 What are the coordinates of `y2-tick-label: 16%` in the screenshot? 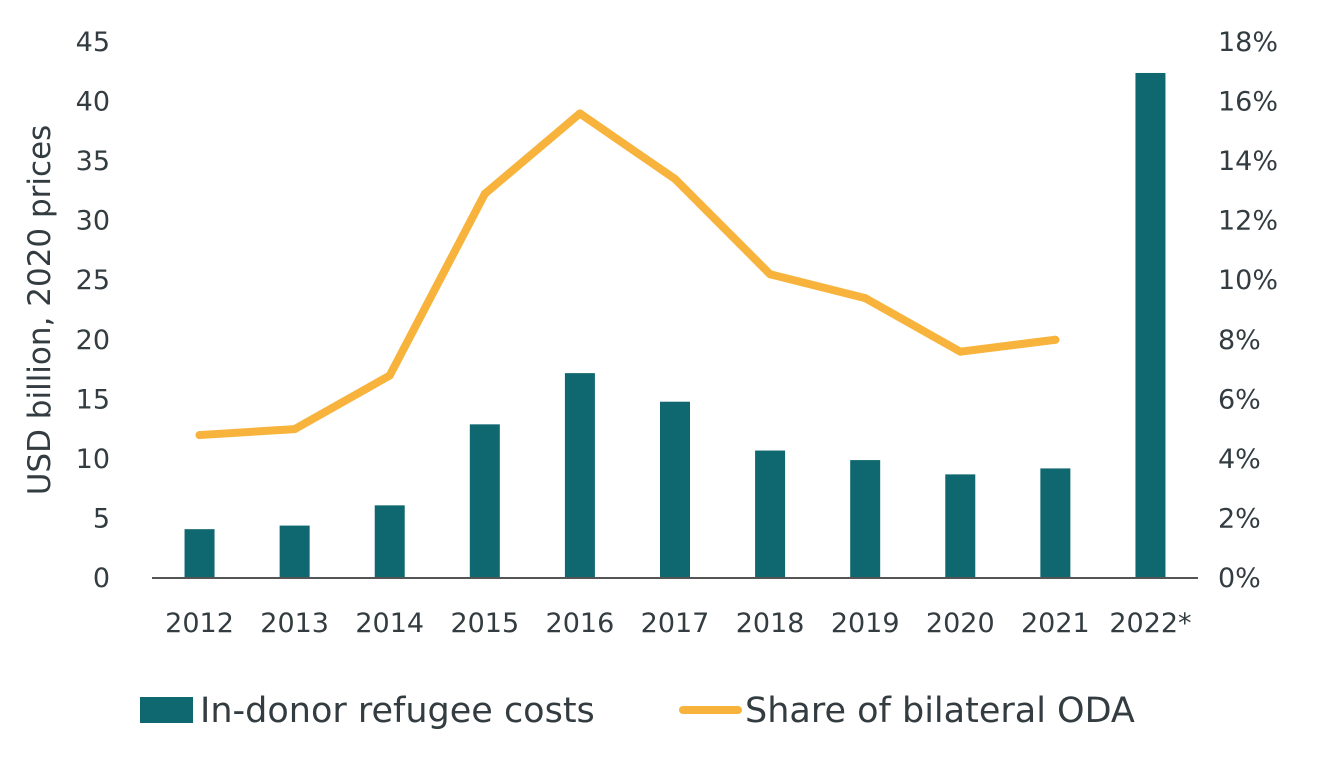 It's located at (1248, 102).